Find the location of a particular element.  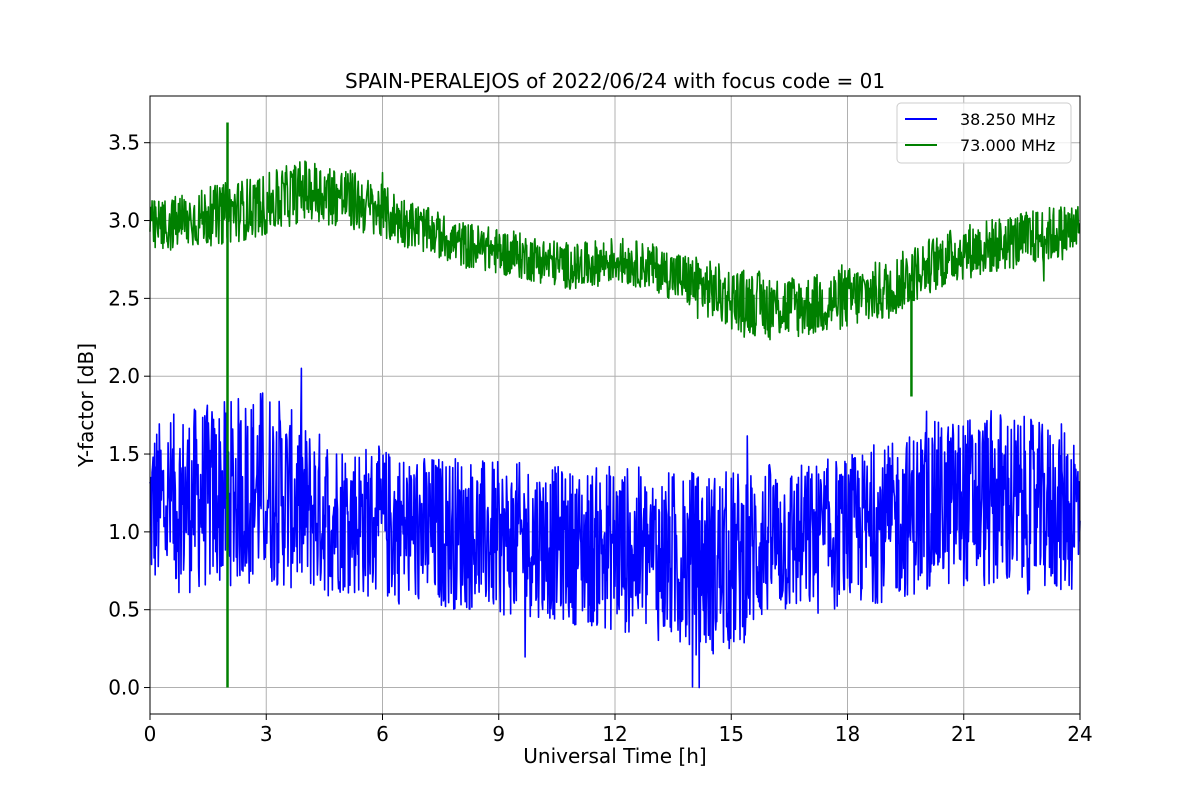

y-tick-label: 0.5 is located at coordinates (124, 610).